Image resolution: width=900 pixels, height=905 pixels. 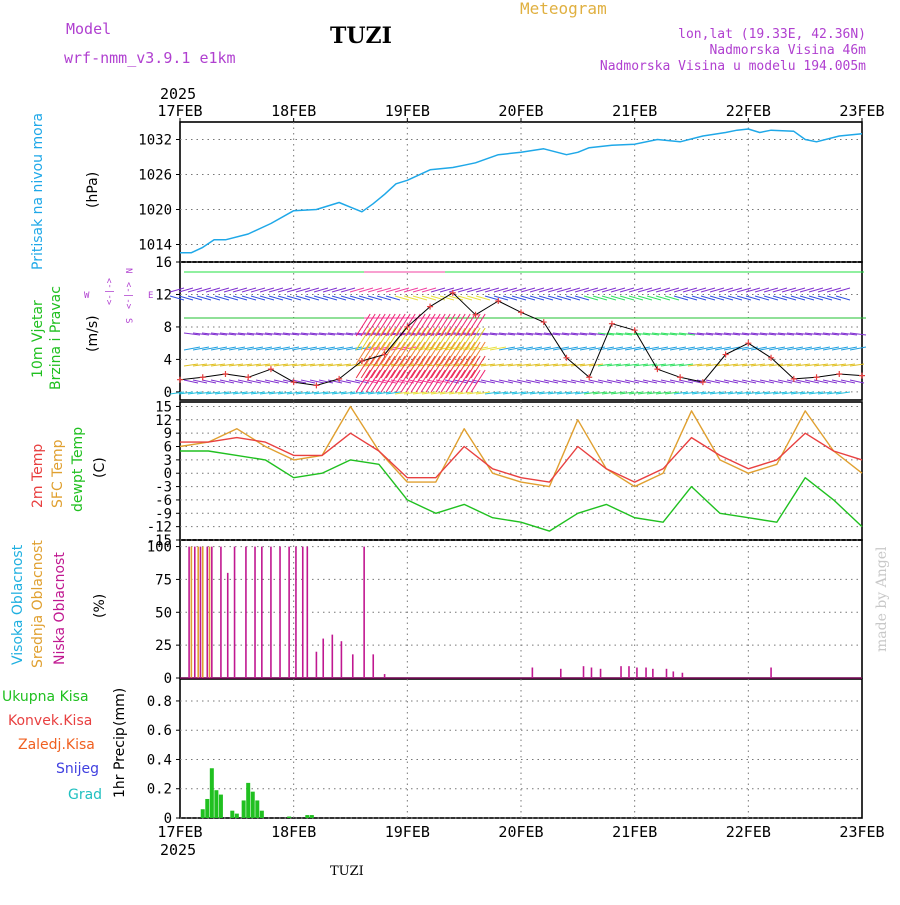 I want to click on wind-label-a: 10m Vjetar, so click(x=38, y=339).